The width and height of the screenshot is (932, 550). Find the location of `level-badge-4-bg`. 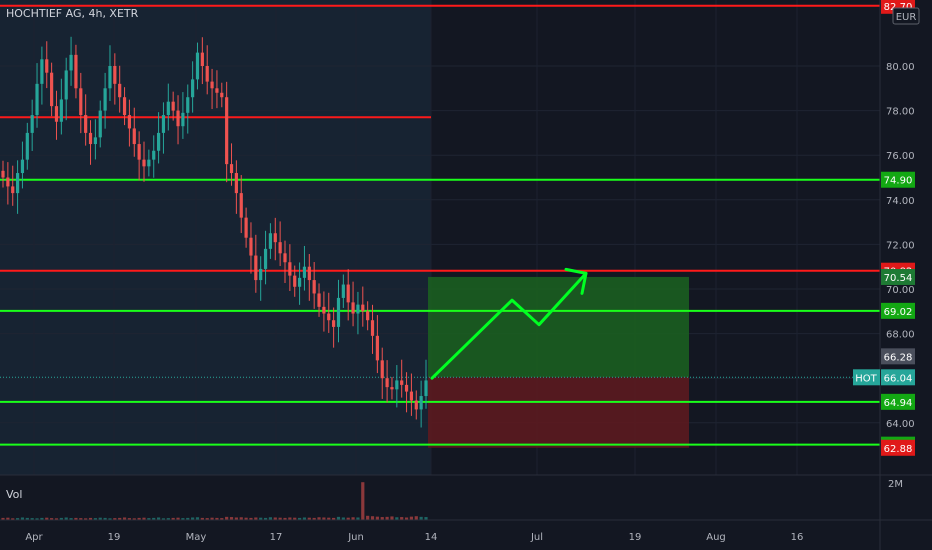

level-badge-4-bg is located at coordinates (898, 310).